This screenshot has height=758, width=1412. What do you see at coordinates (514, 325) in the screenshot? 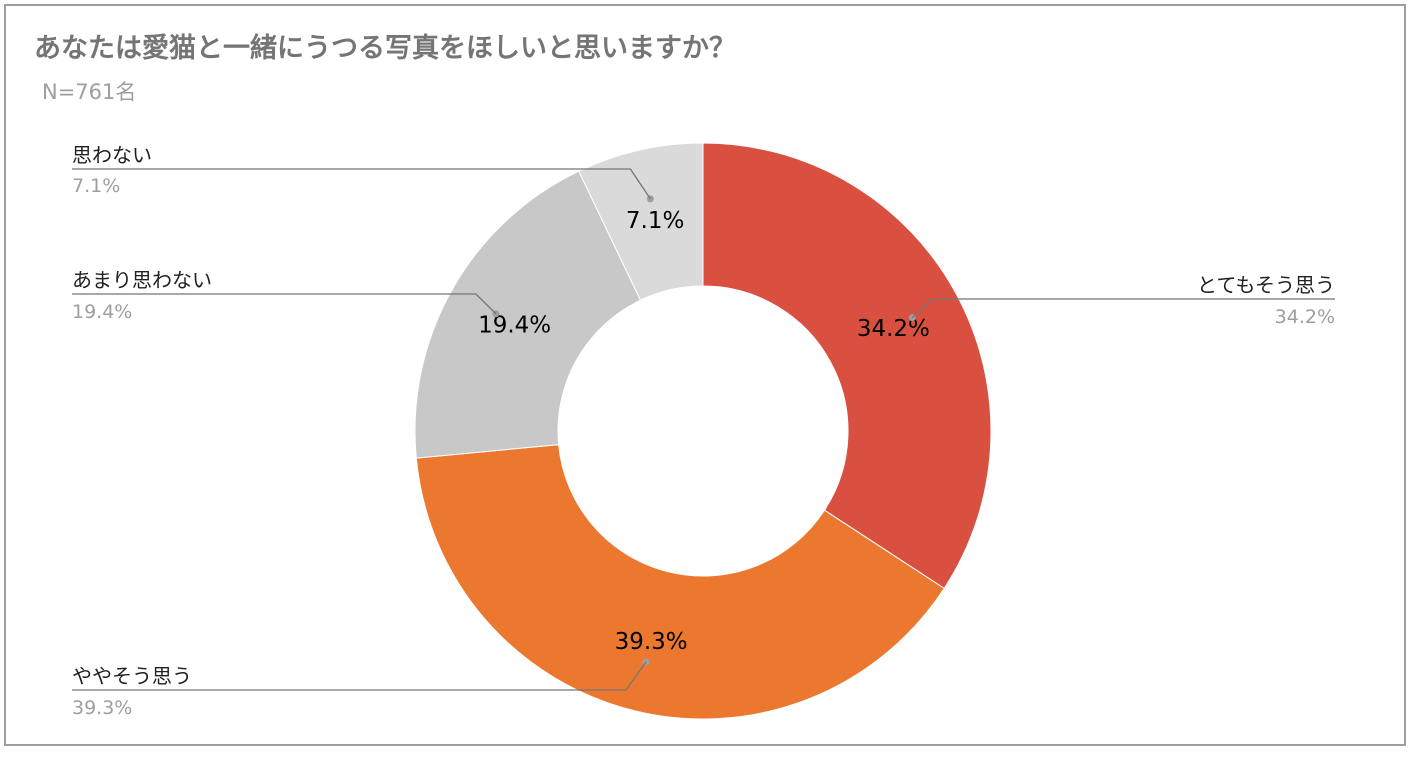
I see `slice-value-label: 19.4%` at bounding box center [514, 325].